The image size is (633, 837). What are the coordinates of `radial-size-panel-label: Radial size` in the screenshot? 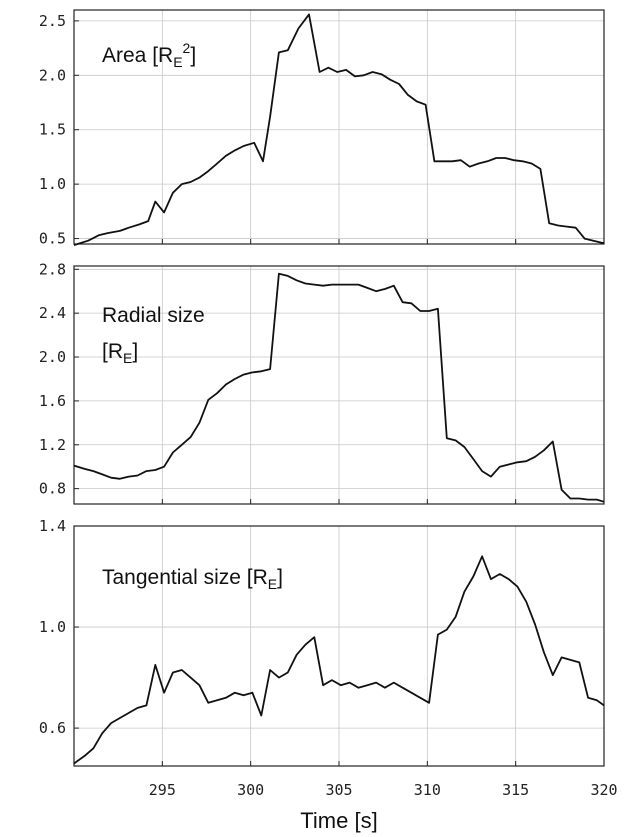 It's located at (153, 315).